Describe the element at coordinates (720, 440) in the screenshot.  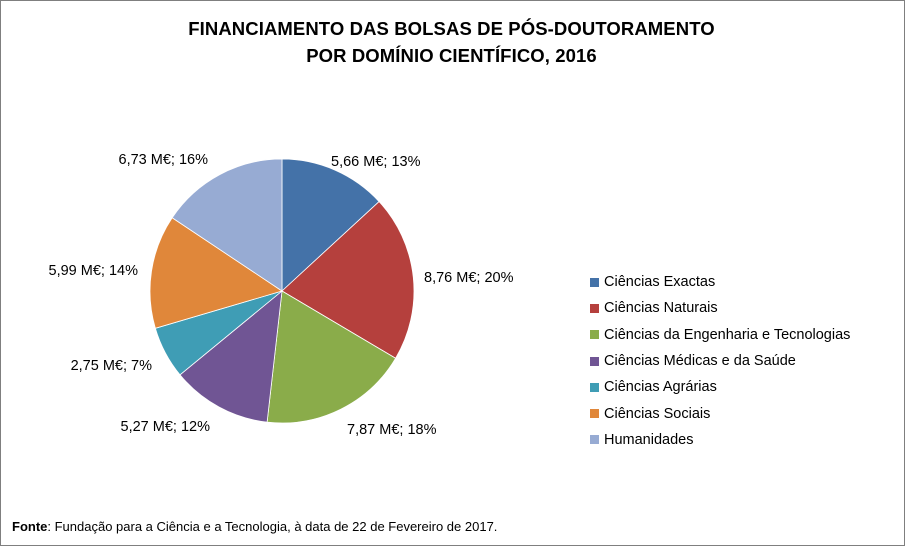
I see `legend-item-7: Humanidades` at that location.